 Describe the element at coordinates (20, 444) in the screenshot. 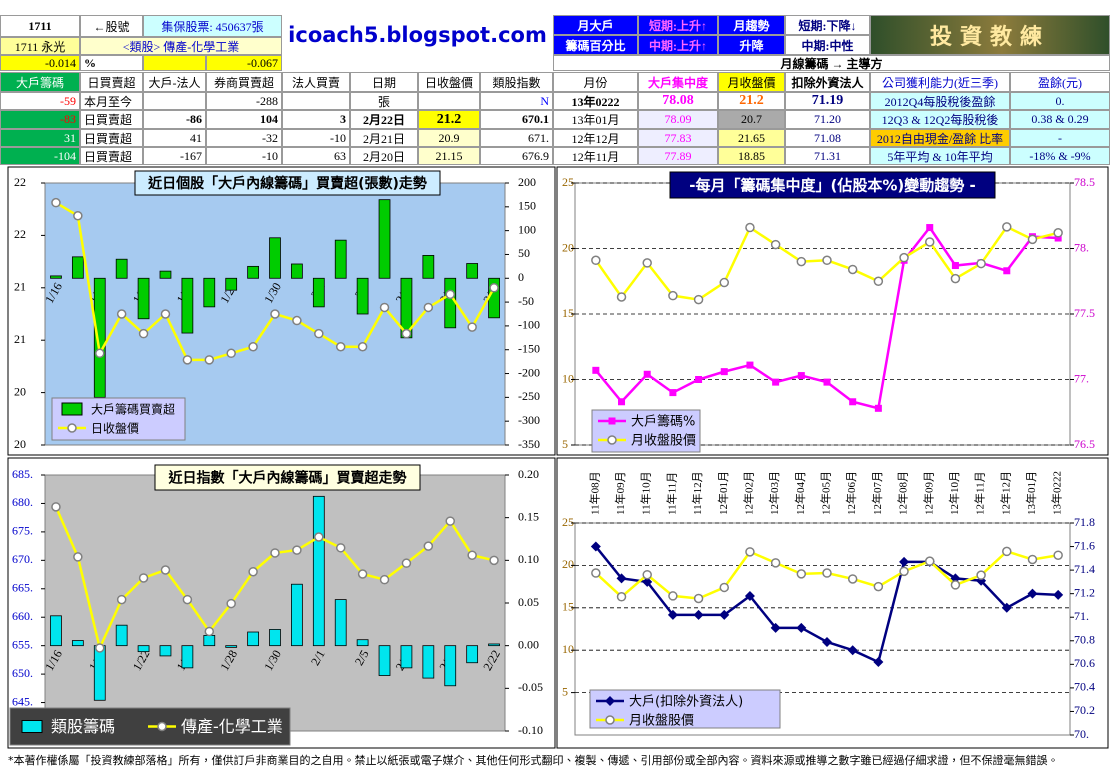

I see `y-tick-label: 20` at that location.